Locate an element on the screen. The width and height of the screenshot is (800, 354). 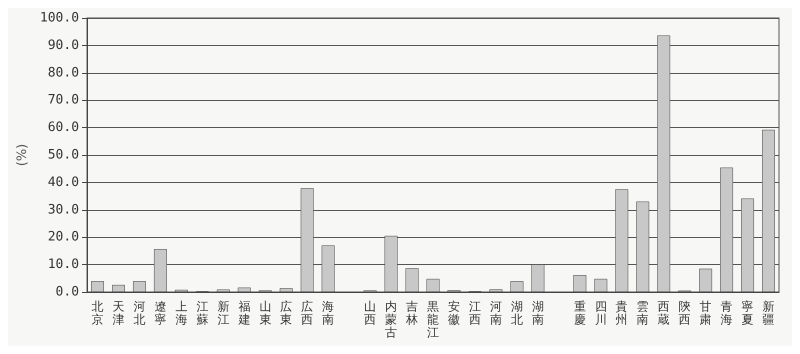
x-tick-label: 上海 is located at coordinates (181, 313).